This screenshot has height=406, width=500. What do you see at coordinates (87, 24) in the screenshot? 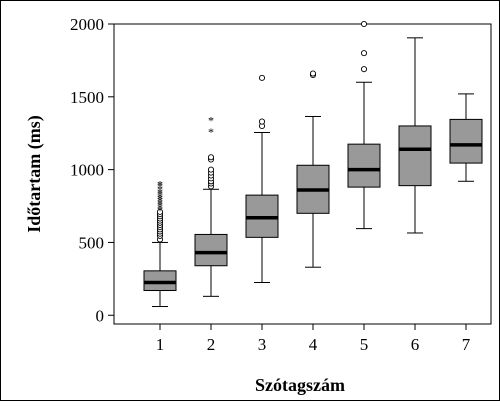
I see `y-tick-label: 2000` at bounding box center [87, 24].